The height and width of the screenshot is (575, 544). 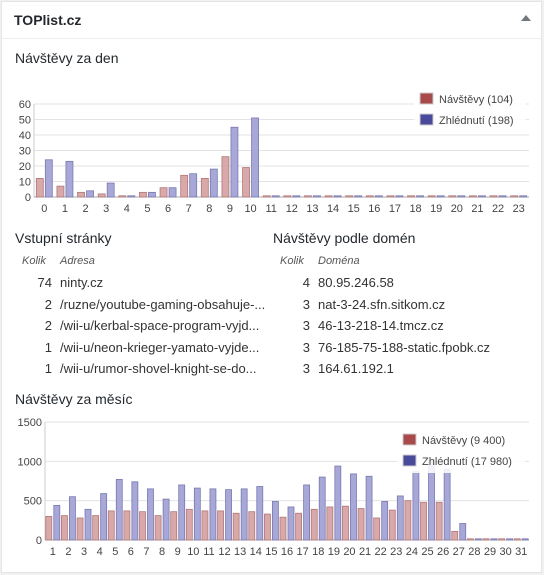 I want to click on y-tick-label: 0, so click(x=28, y=198).